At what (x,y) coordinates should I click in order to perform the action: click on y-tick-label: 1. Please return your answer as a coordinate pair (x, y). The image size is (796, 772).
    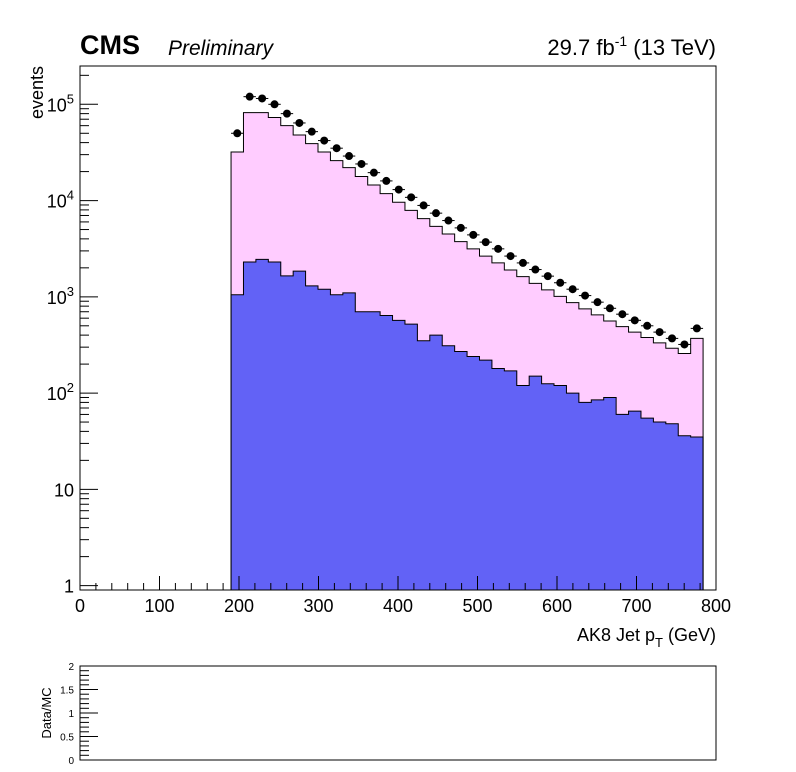
    Looking at the image, I should click on (69, 587).